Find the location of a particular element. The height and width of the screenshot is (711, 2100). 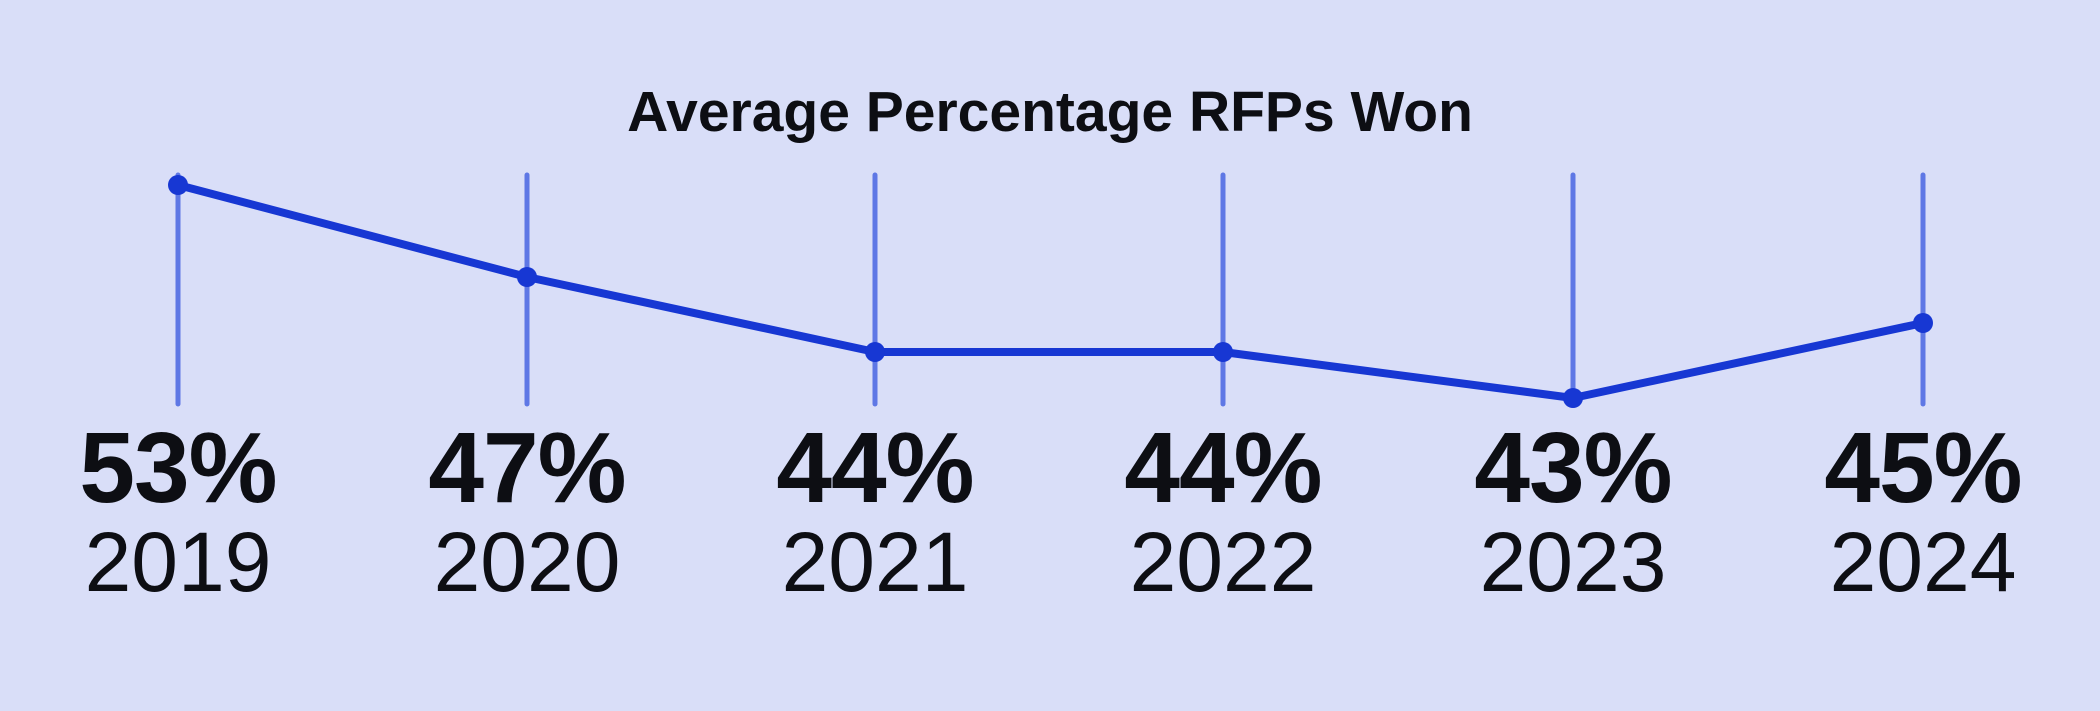

data-point-dot-2024 is located at coordinates (1923, 323).